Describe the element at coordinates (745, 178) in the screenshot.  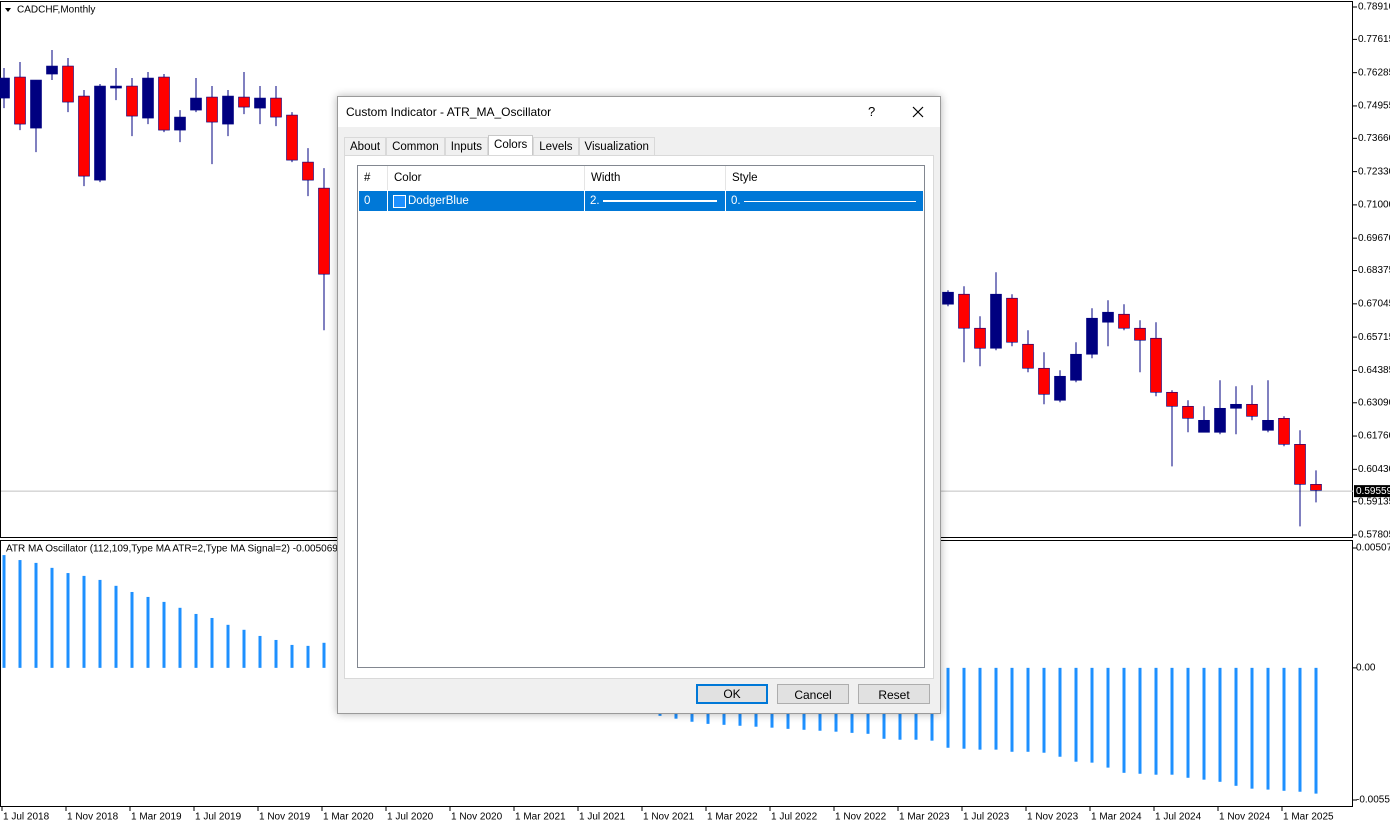
I see `column-header: Style` at that location.